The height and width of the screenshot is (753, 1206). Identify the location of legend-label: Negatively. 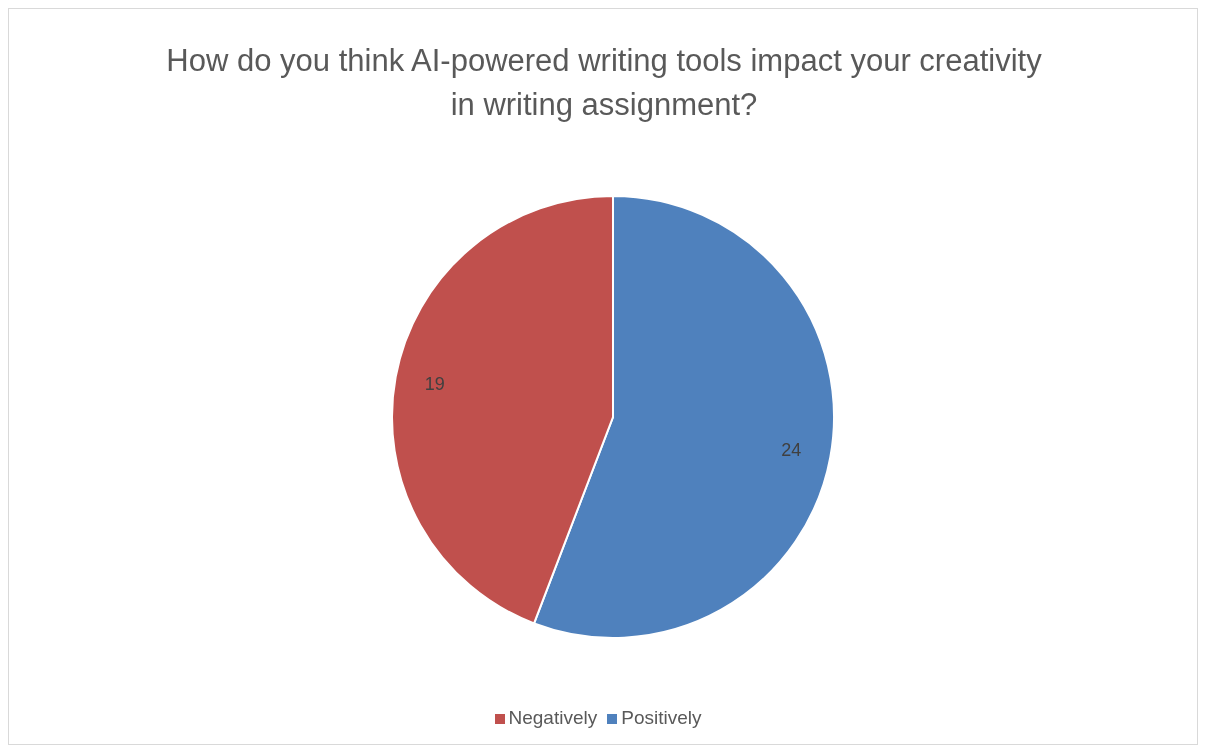
(553, 717).